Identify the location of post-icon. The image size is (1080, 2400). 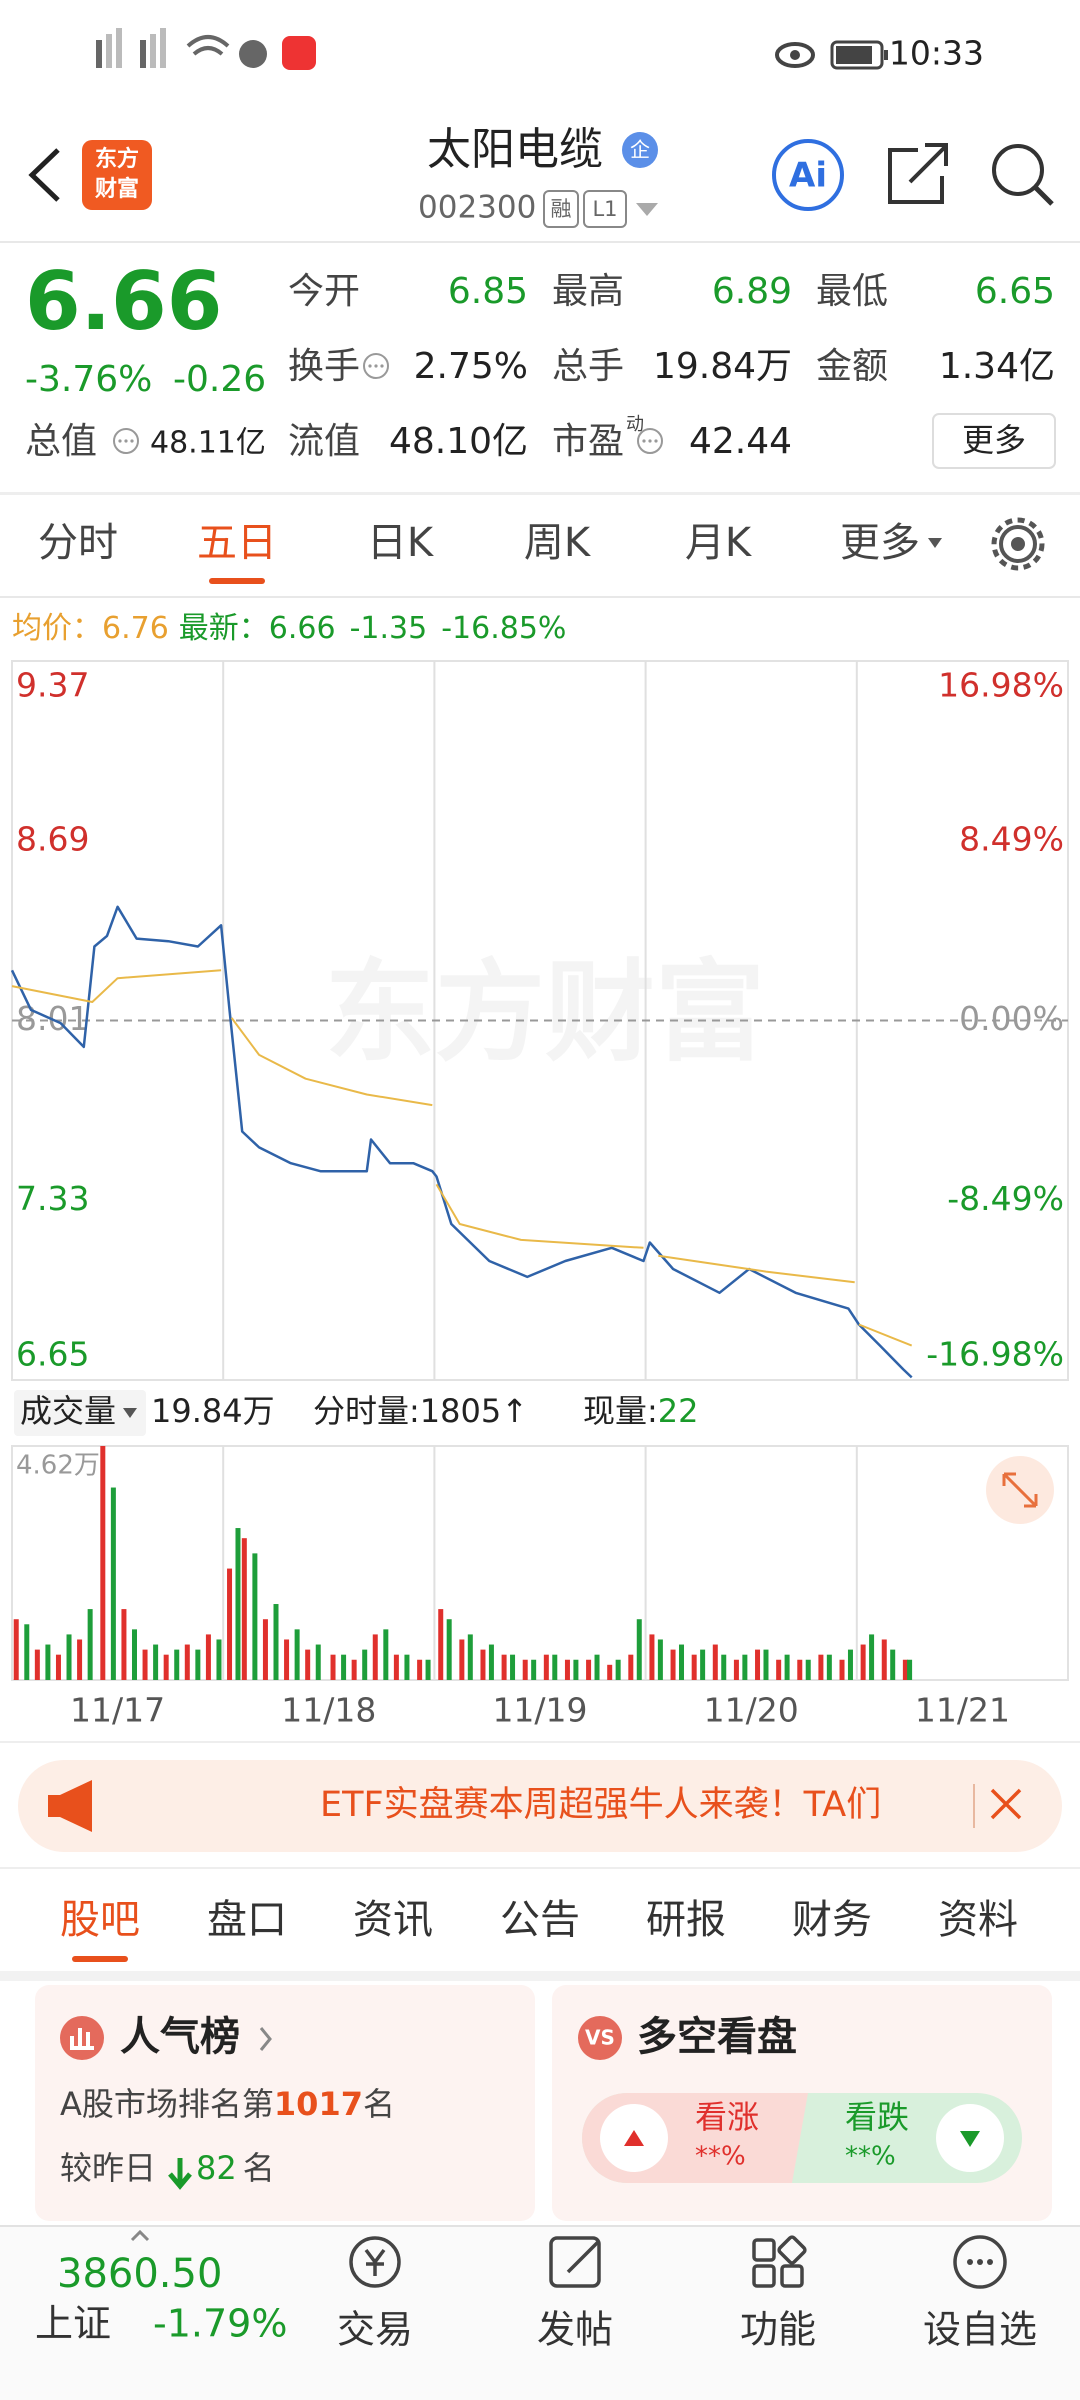
(575, 2262).